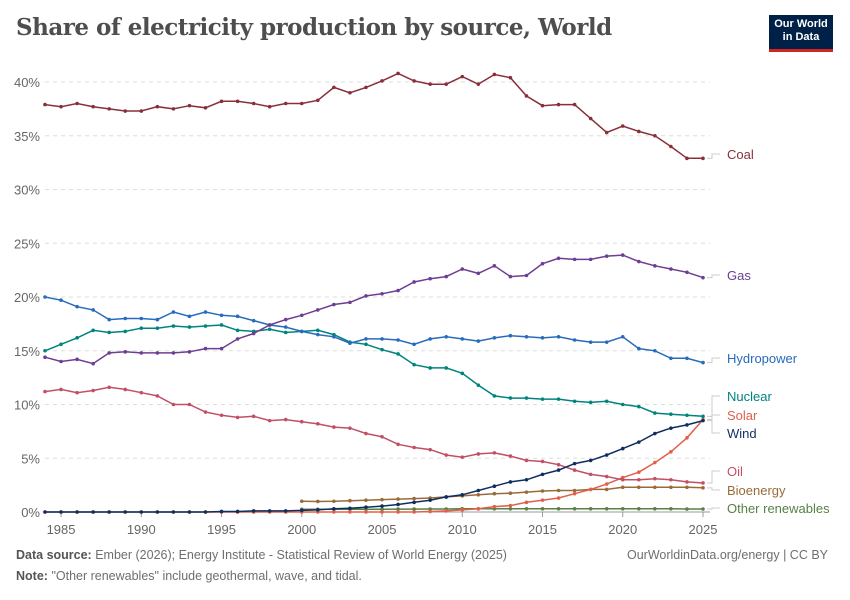  Describe the element at coordinates (742, 433) in the screenshot. I see `series-label: Wind` at that location.